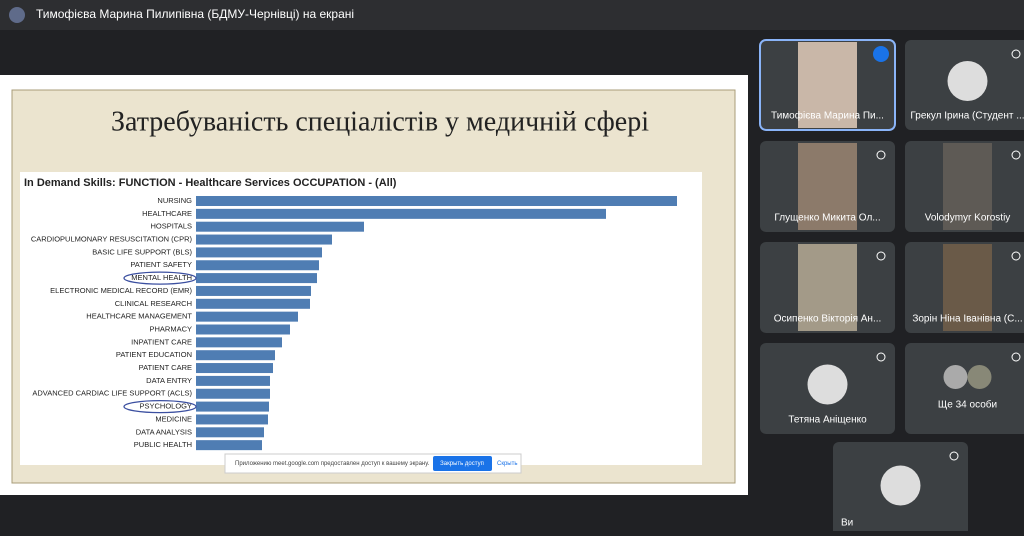  I want to click on participant-name: Volodymyr Korostiy, so click(968, 218).